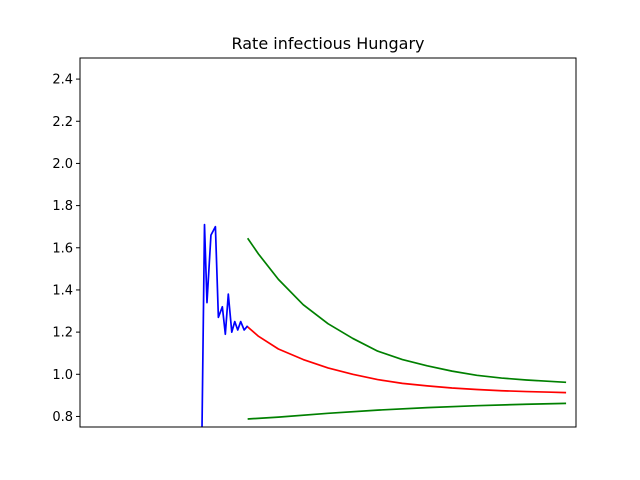  I want to click on y-tick-label: 1.8, so click(62, 206).